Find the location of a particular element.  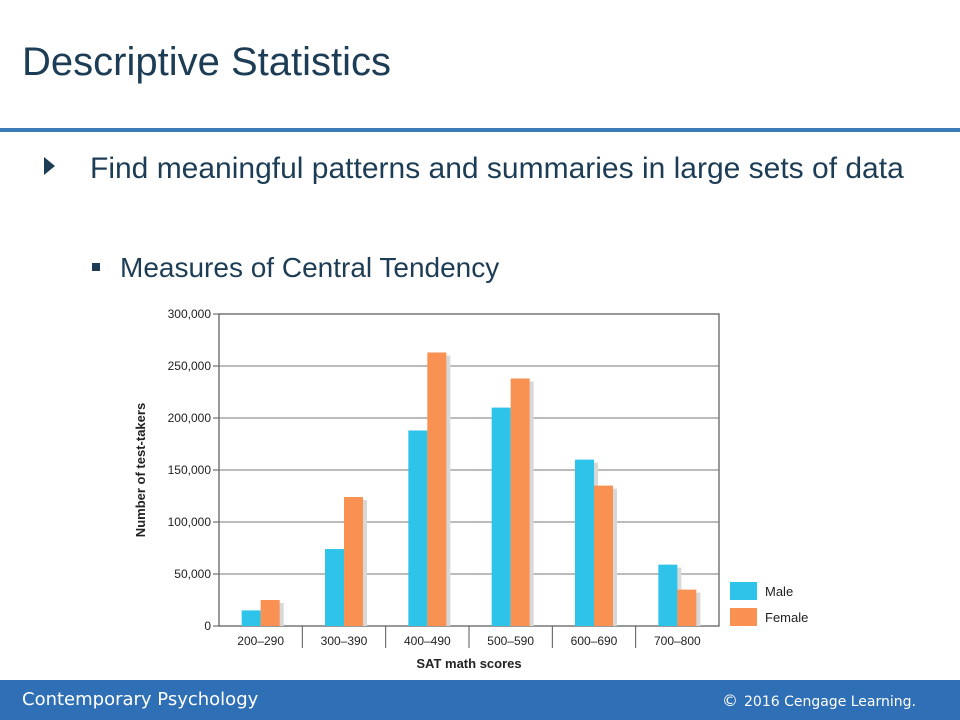

bullet-sub: Measures of Central Tendency is located at coordinates (295, 268).